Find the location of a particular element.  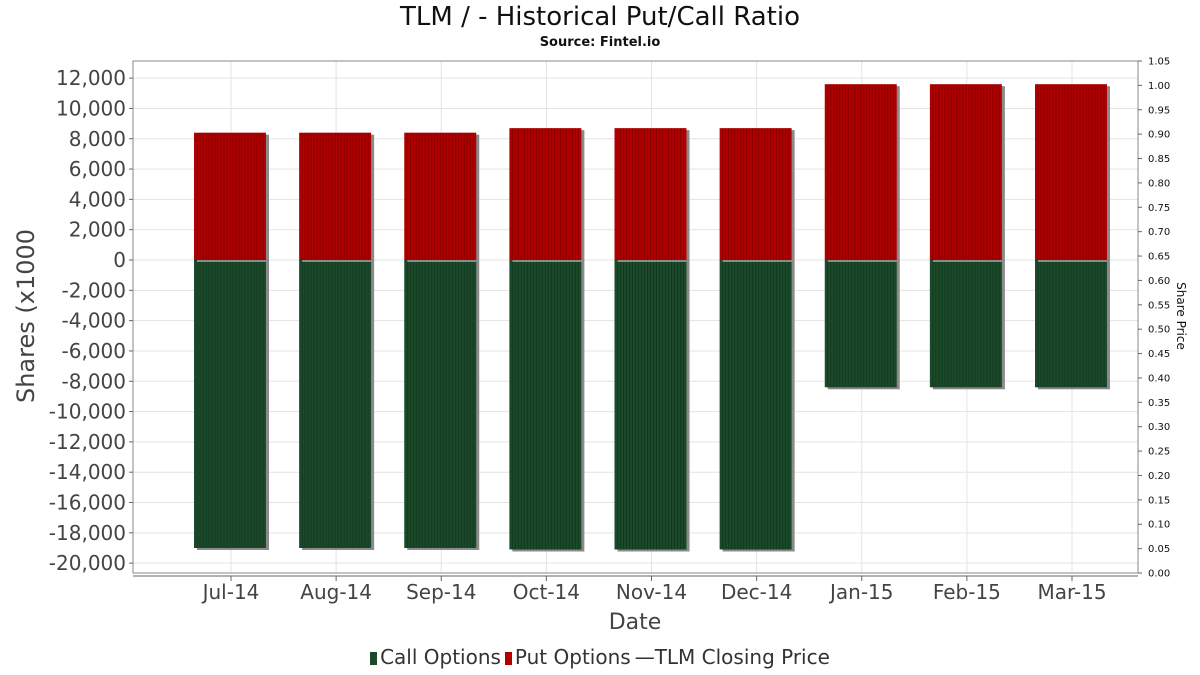

y-tick-label: 10,000 is located at coordinates (91, 108).